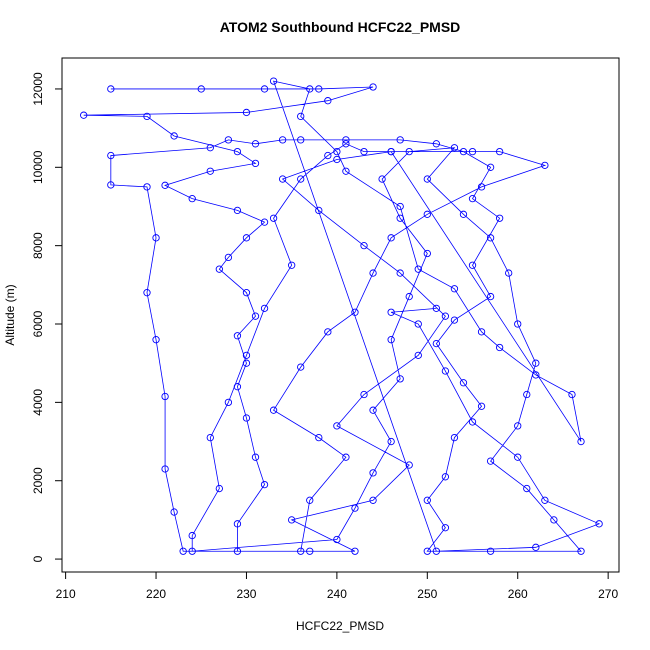 The height and width of the screenshot is (650, 650). What do you see at coordinates (156, 594) in the screenshot?
I see `x-tick-label: 220` at bounding box center [156, 594].